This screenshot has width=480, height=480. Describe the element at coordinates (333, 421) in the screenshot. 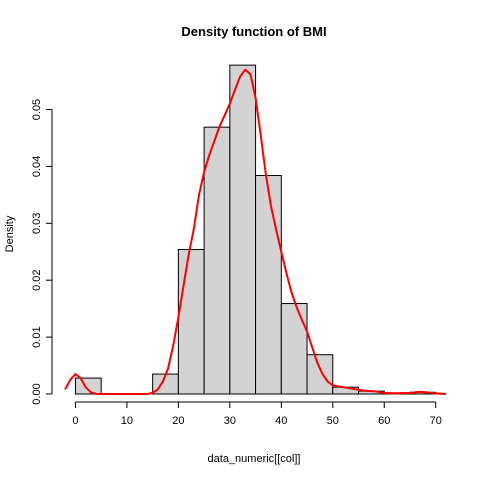

I see `x-tick-label-5: 50` at that location.